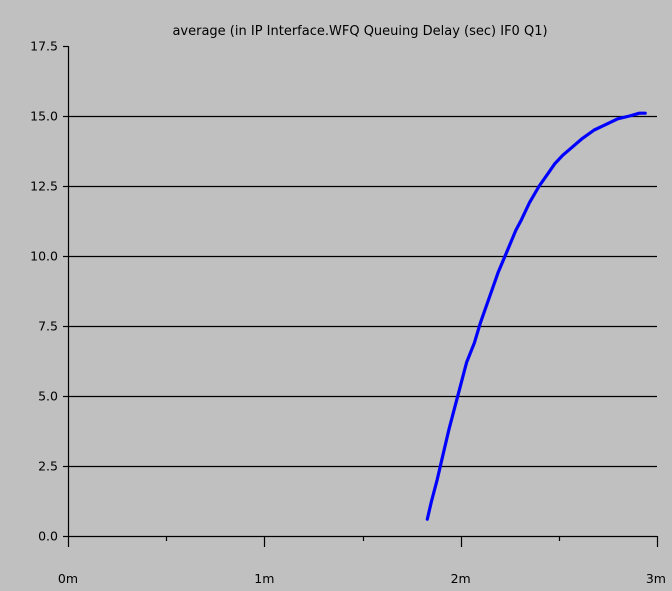  What do you see at coordinates (44, 46) in the screenshot?
I see `y-tick-label: 17.5` at bounding box center [44, 46].